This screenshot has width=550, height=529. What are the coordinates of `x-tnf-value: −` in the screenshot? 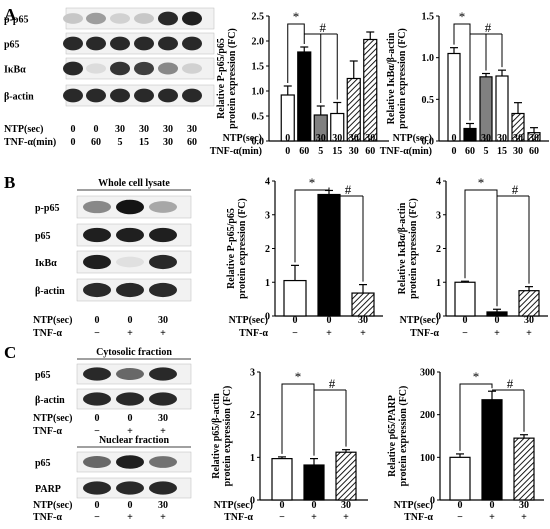 It's located at (460, 517).